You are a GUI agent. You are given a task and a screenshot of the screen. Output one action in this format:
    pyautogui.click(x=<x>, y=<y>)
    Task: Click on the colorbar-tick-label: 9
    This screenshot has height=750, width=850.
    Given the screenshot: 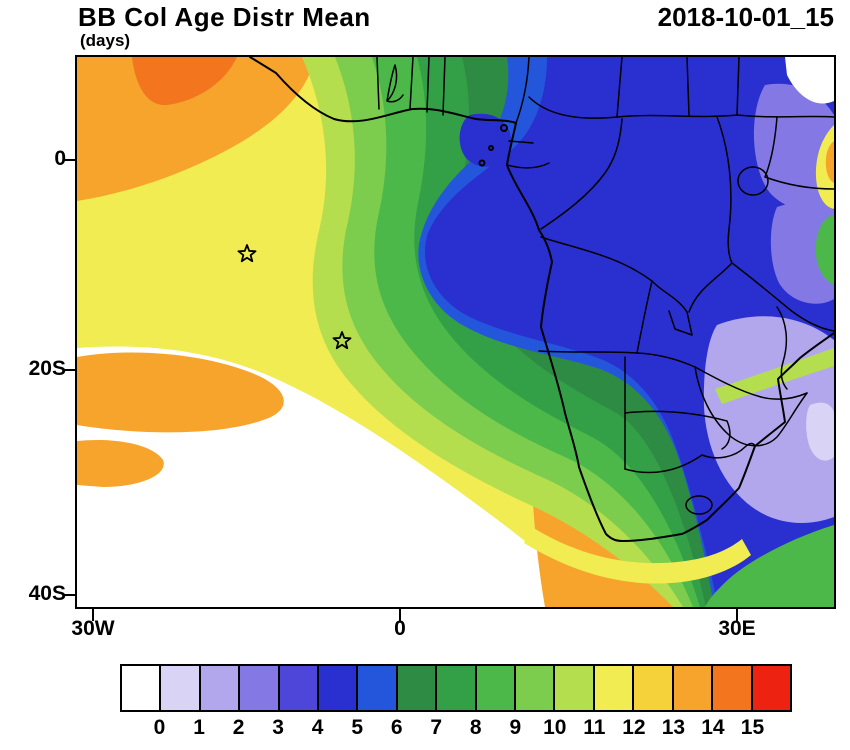 What is the action you would take?
    pyautogui.click(x=515, y=727)
    